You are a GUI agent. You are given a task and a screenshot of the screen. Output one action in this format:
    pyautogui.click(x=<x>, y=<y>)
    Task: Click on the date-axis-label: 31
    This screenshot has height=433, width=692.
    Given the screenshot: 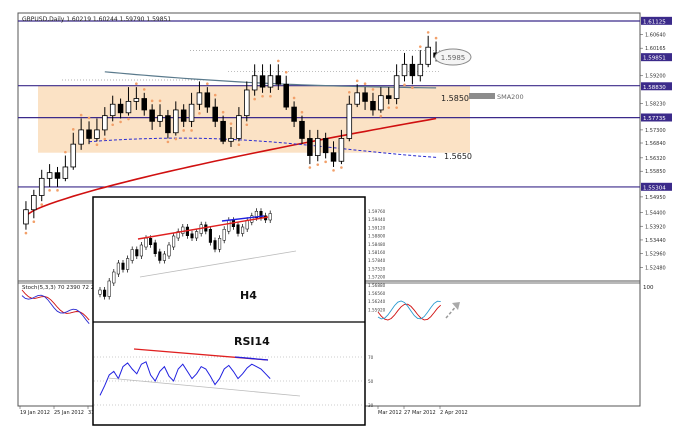 What is the action you would take?
    pyautogui.click(x=91, y=413)
    